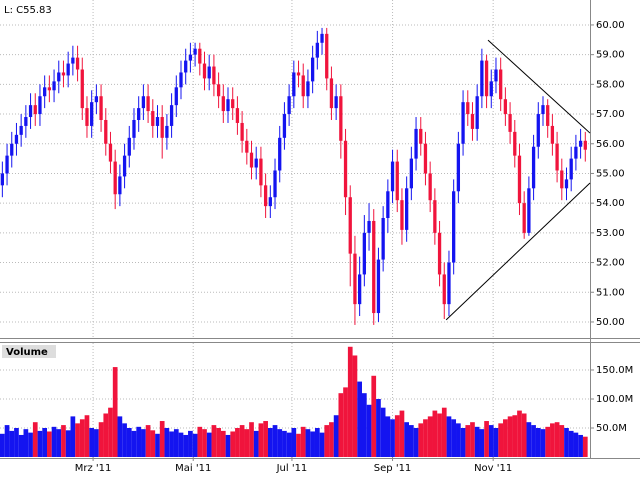  I want to click on y-tick-label: 50.00, so click(610, 322).